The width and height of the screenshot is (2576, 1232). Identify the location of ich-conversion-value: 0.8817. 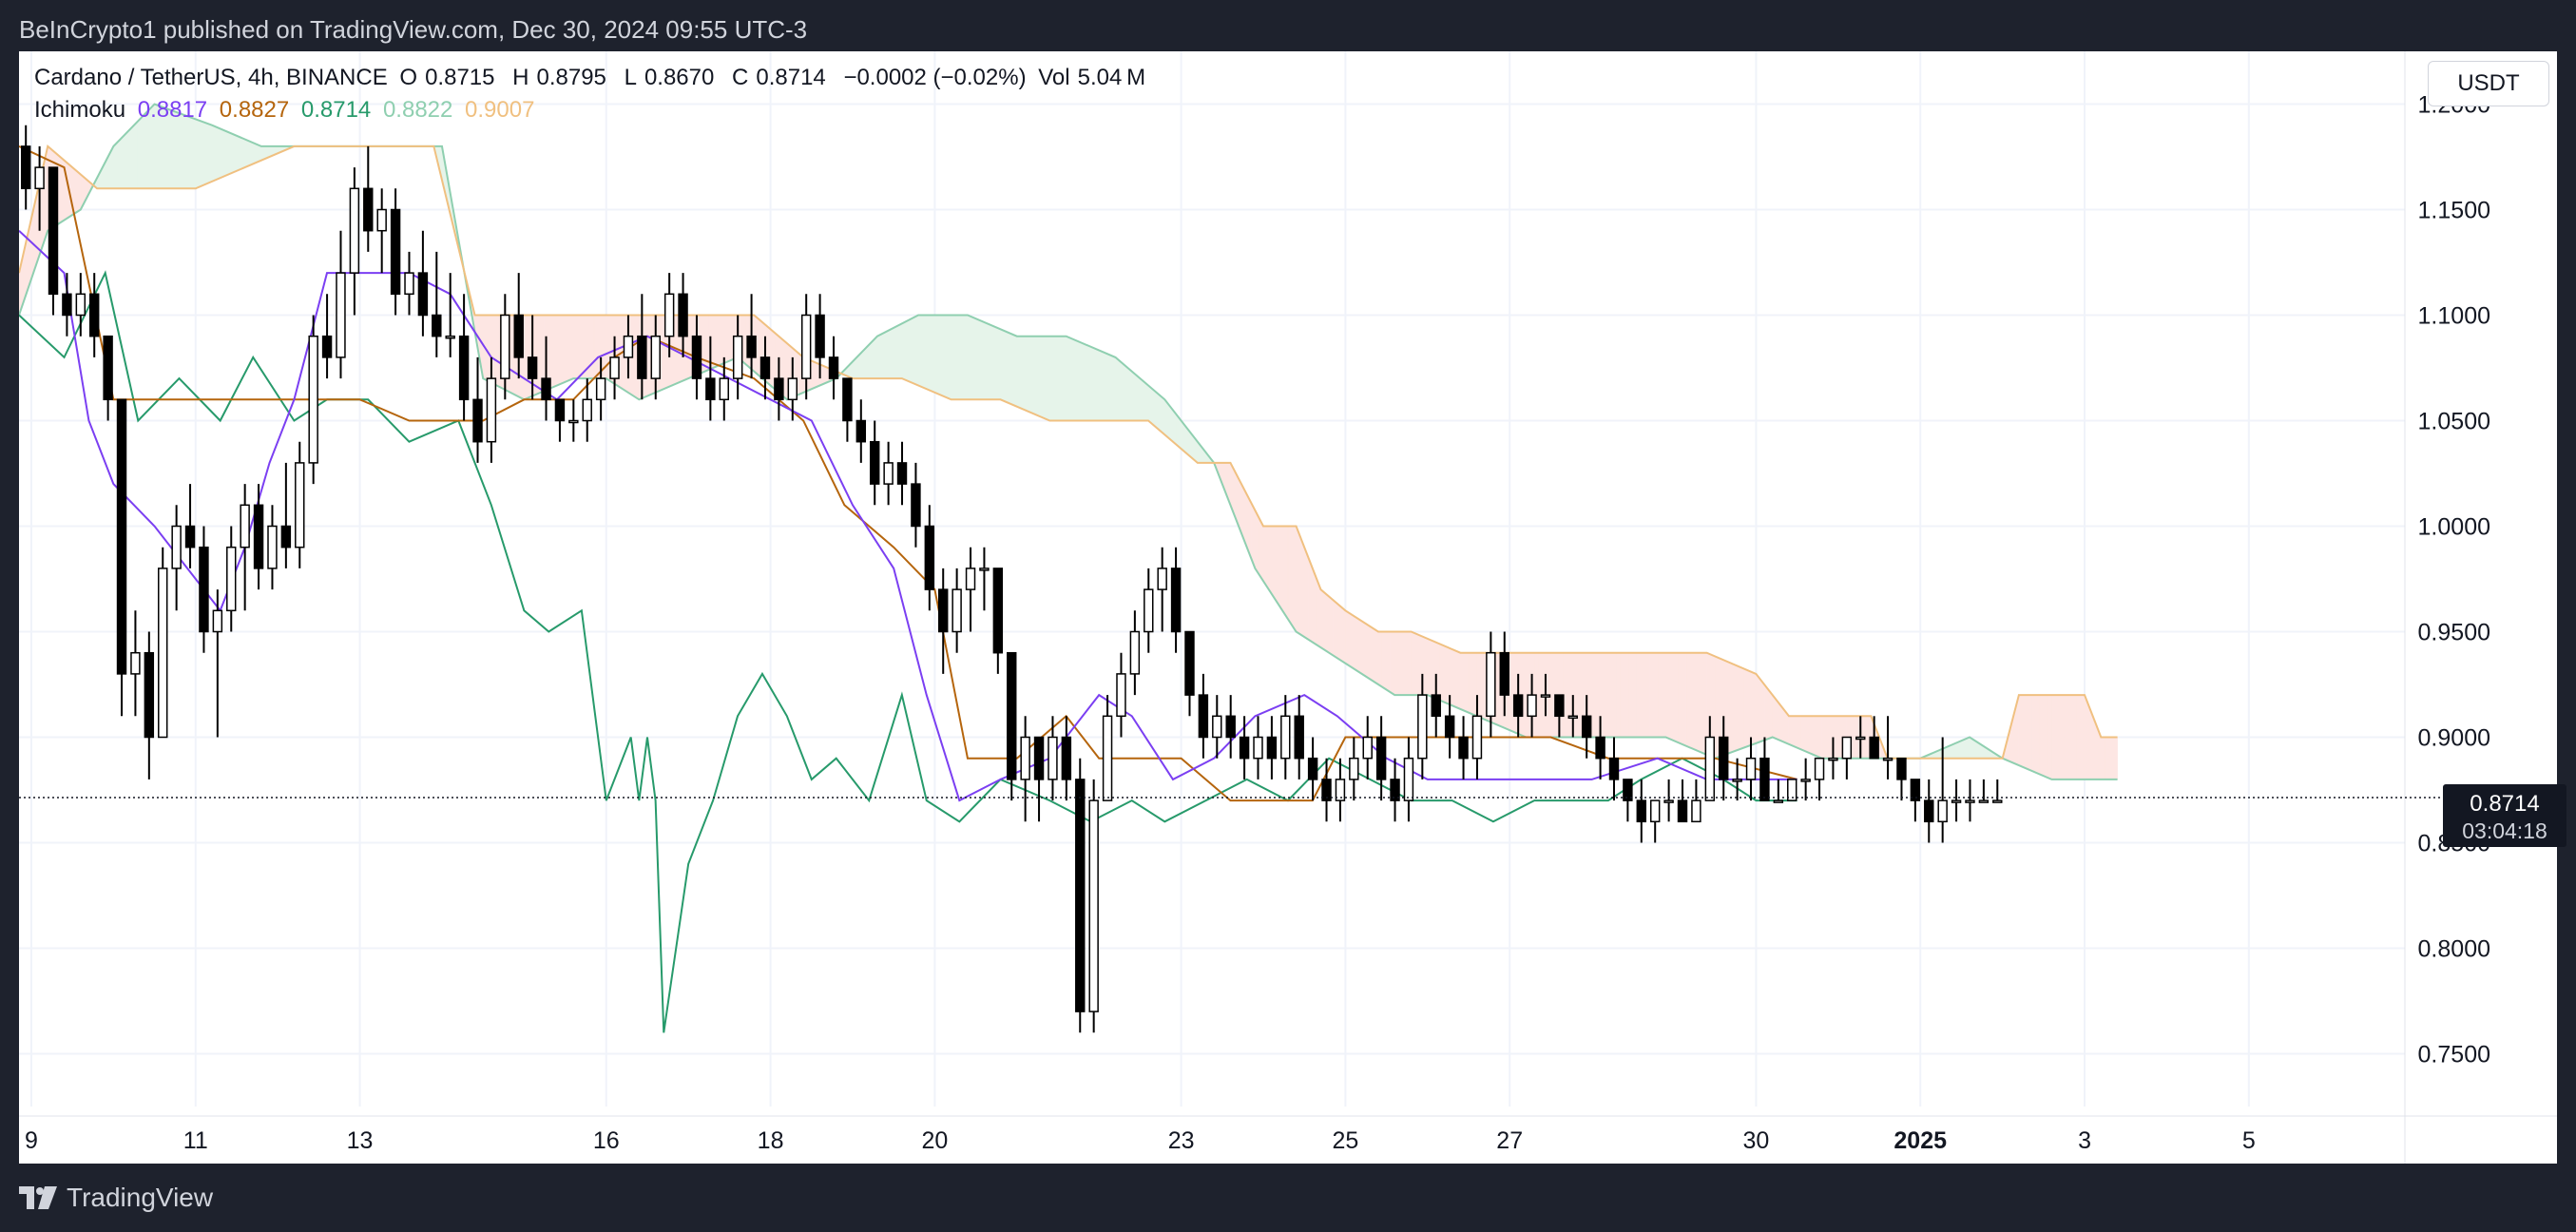
(173, 110).